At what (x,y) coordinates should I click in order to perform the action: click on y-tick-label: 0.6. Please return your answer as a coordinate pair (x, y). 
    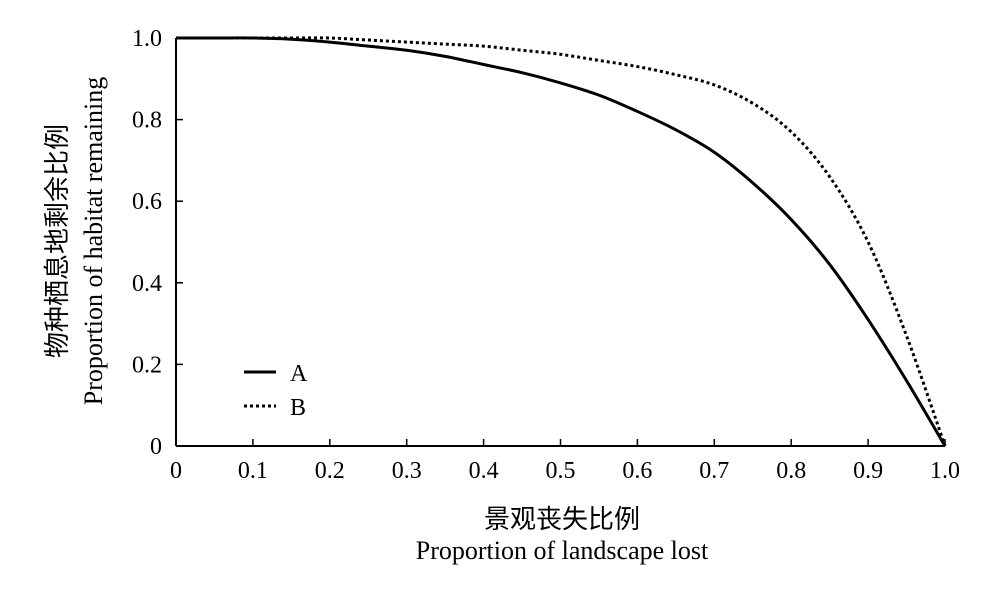
    Looking at the image, I should click on (147, 202).